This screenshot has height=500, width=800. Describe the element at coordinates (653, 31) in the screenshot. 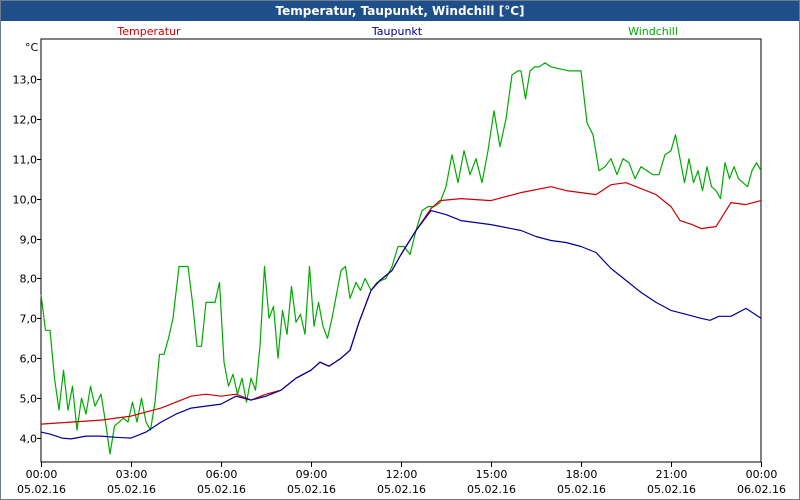

I see `legend-item-windchill: Windchill` at that location.